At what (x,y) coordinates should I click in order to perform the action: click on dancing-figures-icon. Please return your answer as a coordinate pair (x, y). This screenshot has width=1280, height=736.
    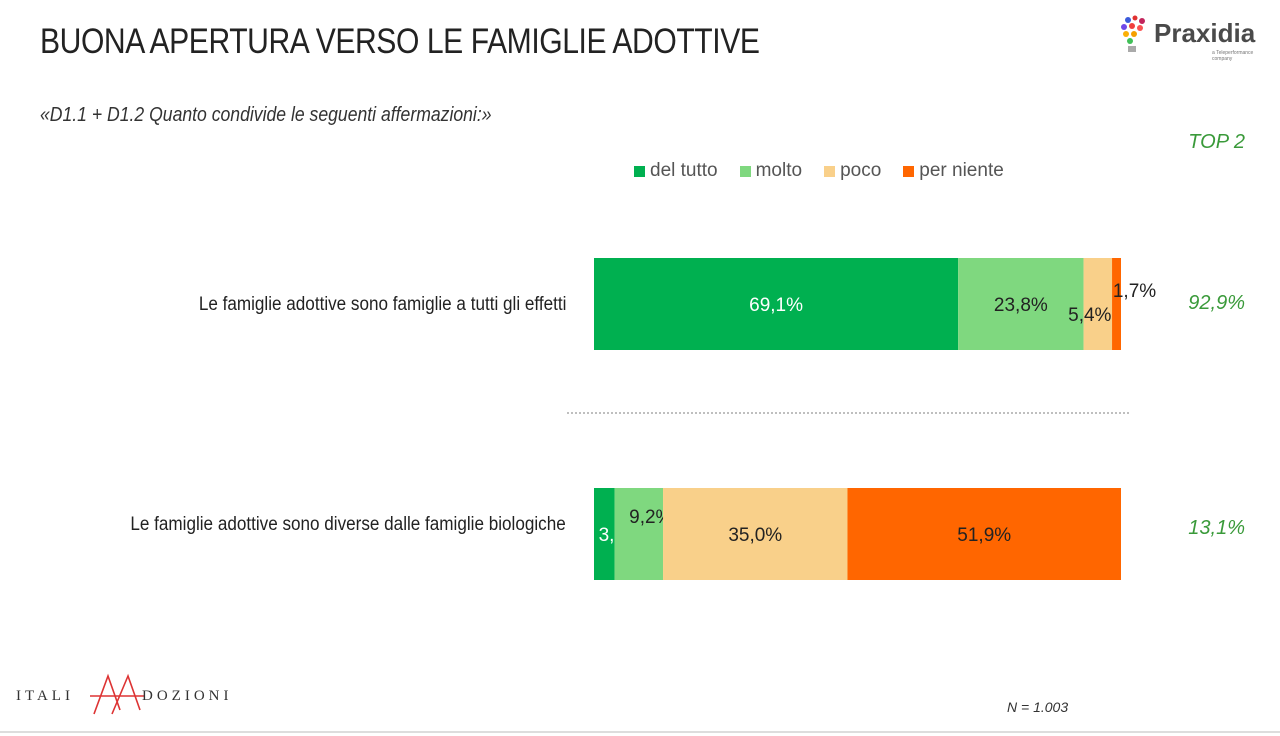
    Looking at the image, I should click on (117, 694).